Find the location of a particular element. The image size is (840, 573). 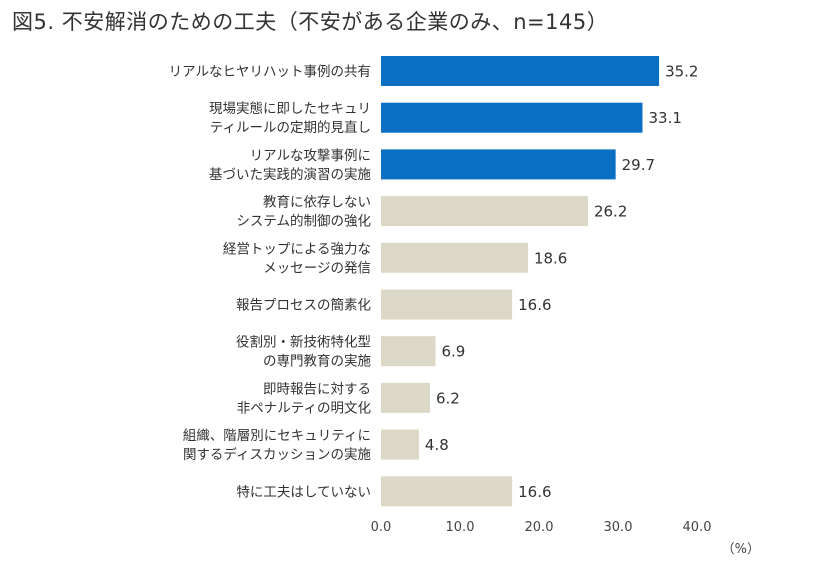

category-label-9-line-2: 関するディスカッションの実施 is located at coordinates (277, 454).